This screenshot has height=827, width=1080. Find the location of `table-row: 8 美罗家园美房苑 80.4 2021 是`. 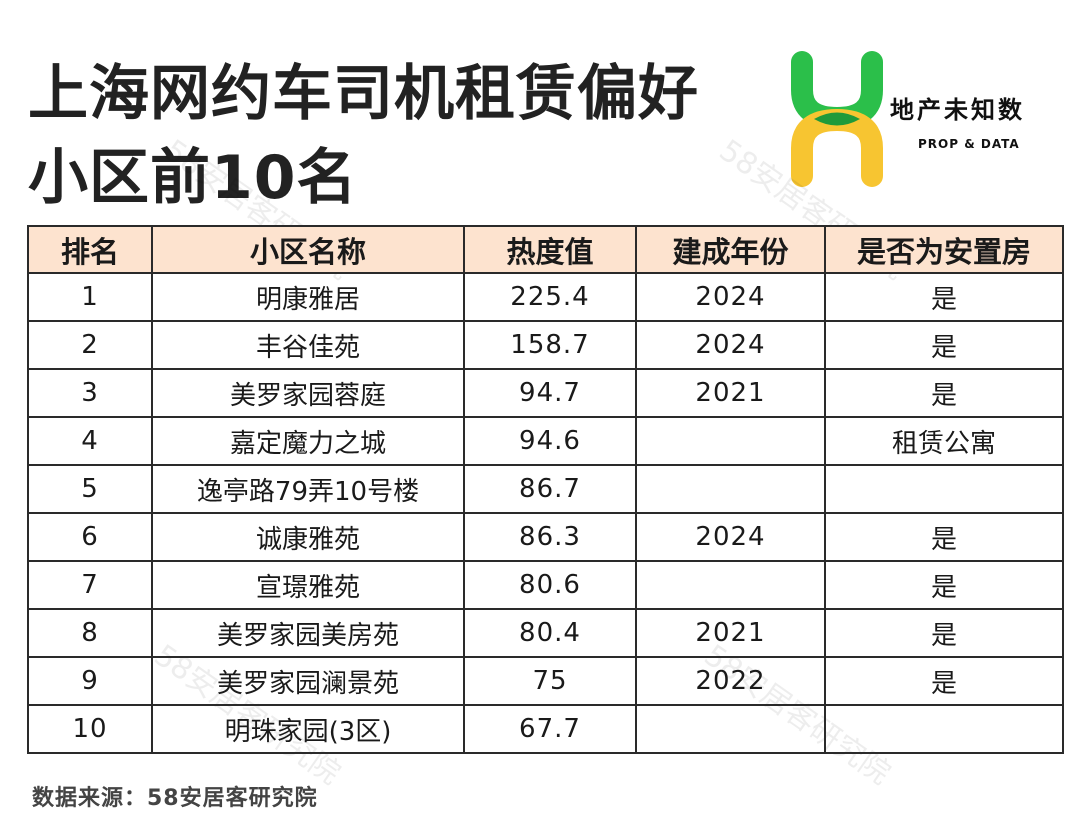

table-row: 8 美罗家园美房苑 80.4 2021 是 is located at coordinates (545, 633).